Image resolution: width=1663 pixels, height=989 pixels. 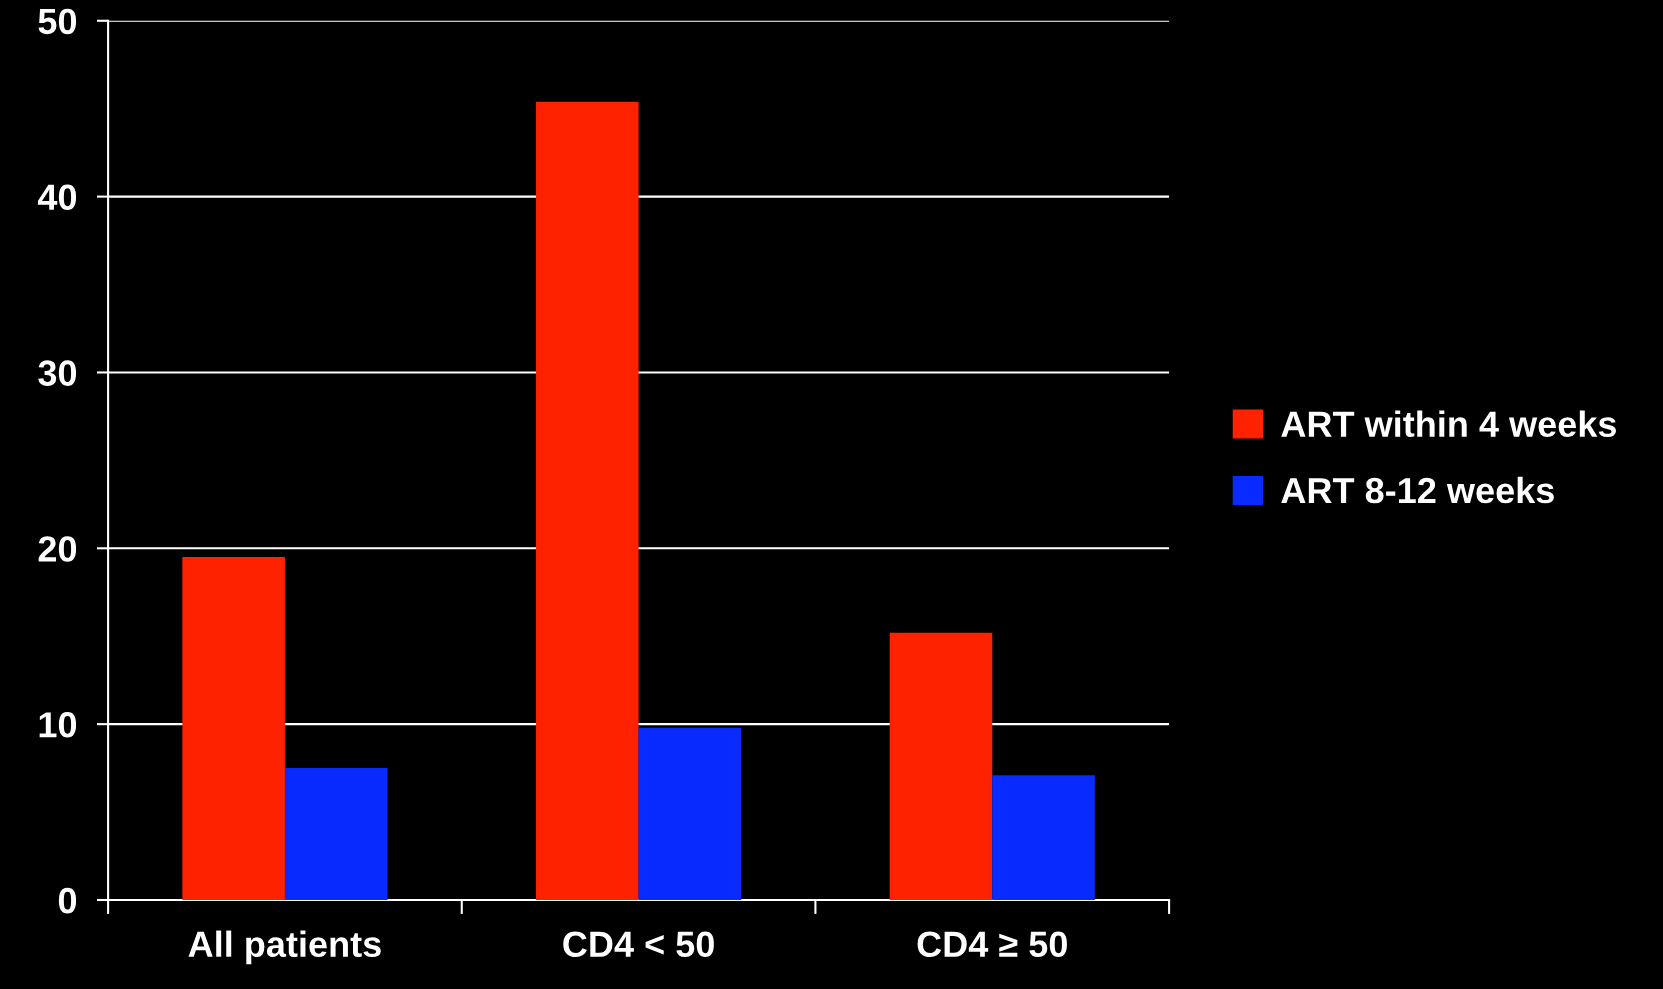 What do you see at coordinates (284, 947) in the screenshot?
I see `x-tick-label: All patients` at bounding box center [284, 947].